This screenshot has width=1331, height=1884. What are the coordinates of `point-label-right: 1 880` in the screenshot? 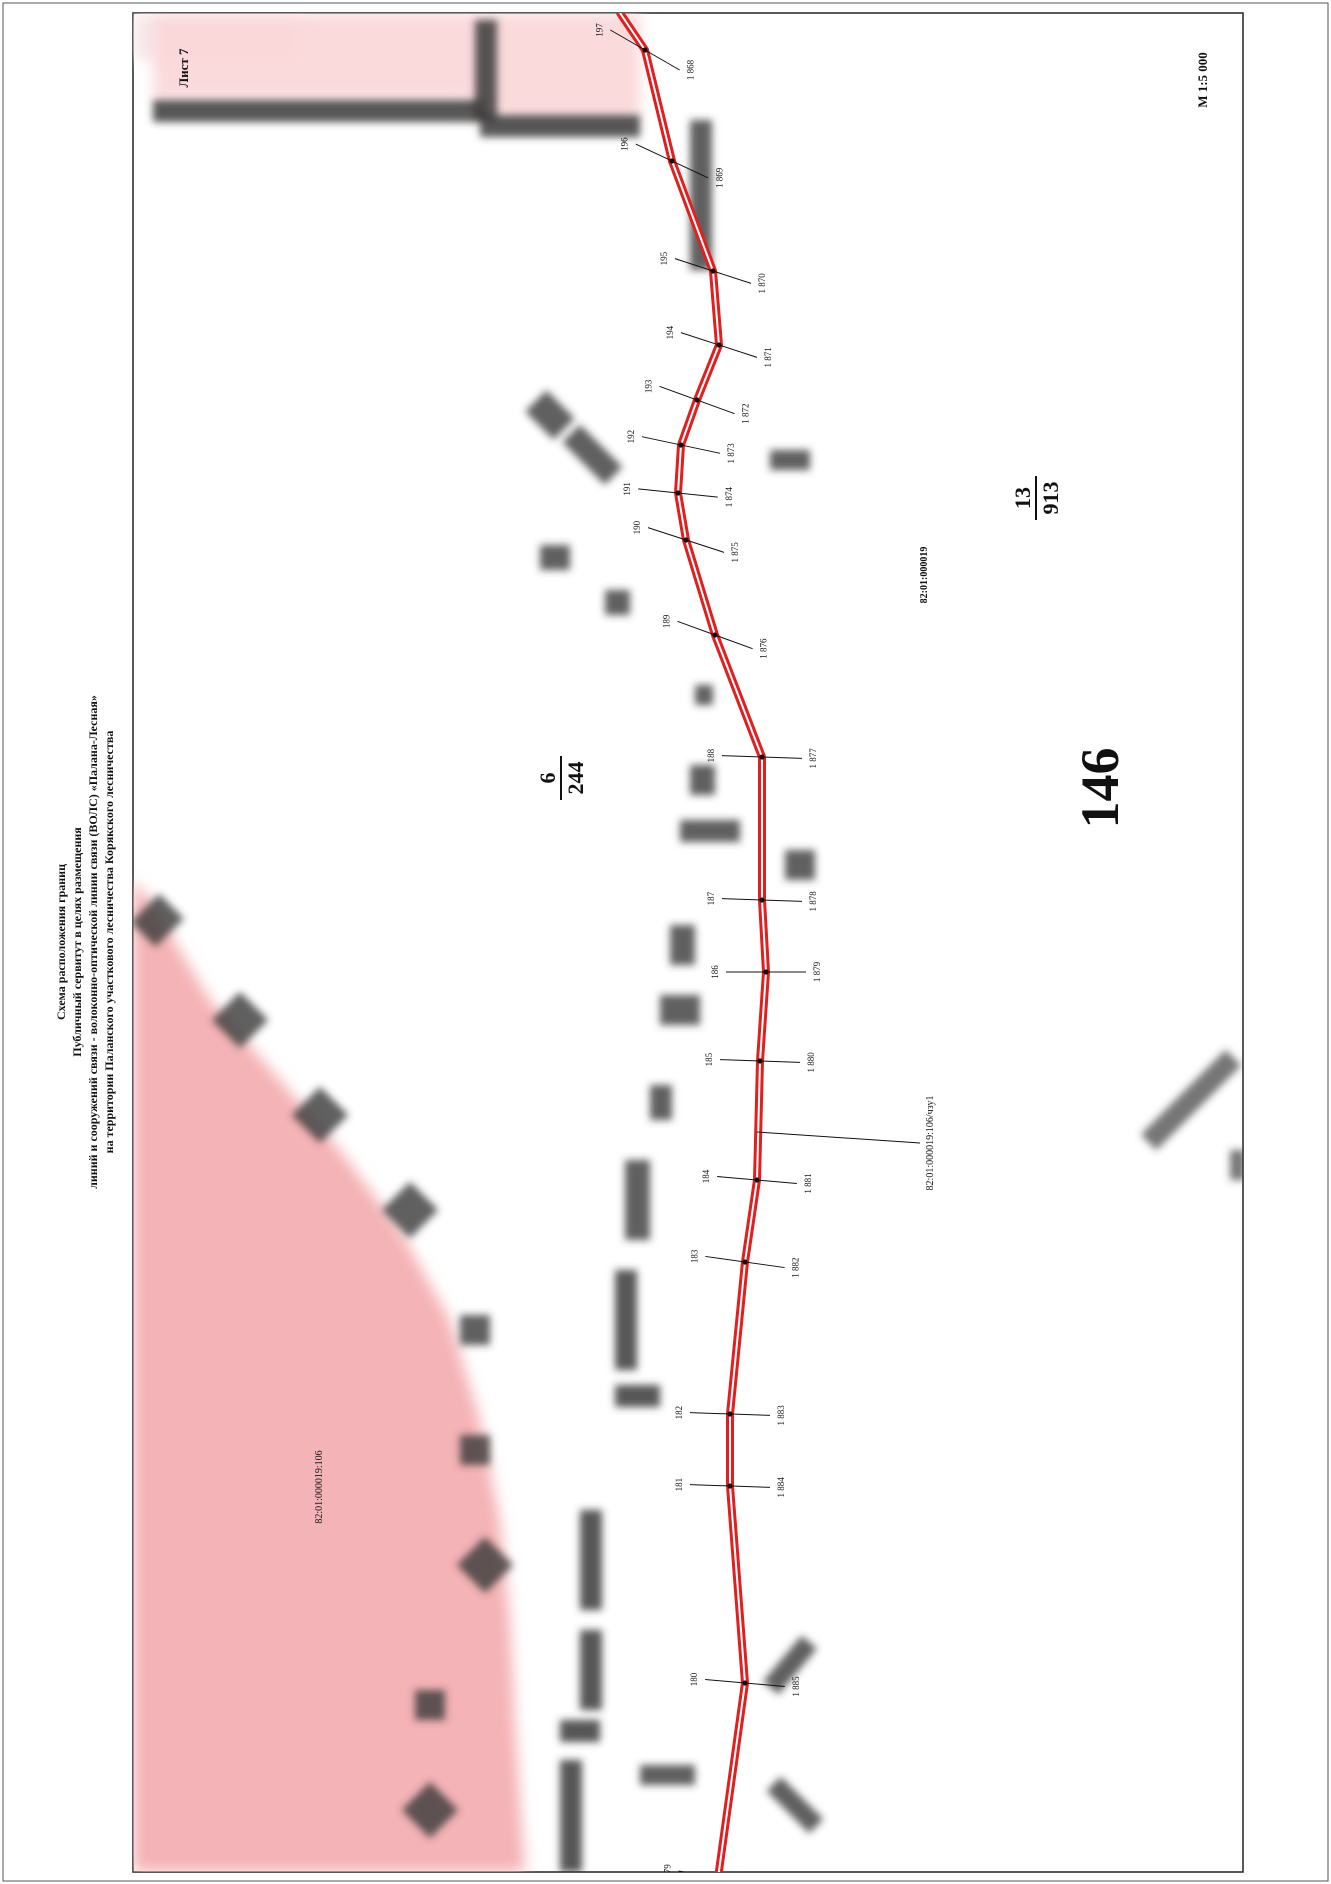 It's located at (811, 1062).